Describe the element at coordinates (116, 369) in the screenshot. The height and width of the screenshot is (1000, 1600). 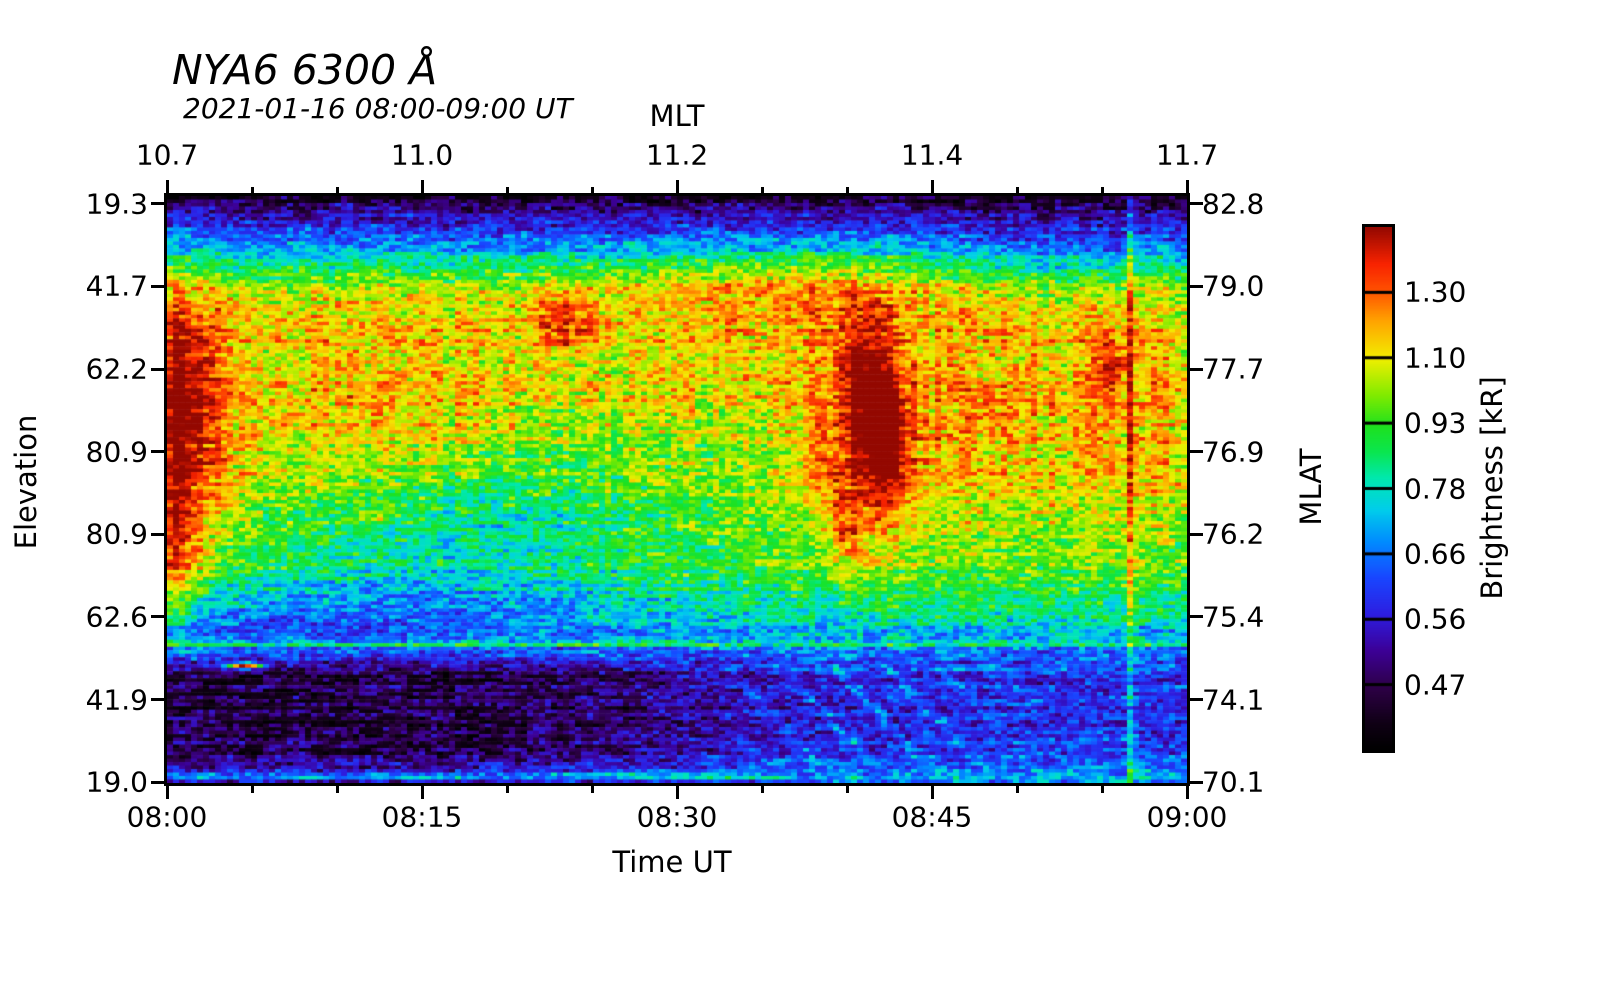
I see `left-axis-tick-label: 62.2` at that location.